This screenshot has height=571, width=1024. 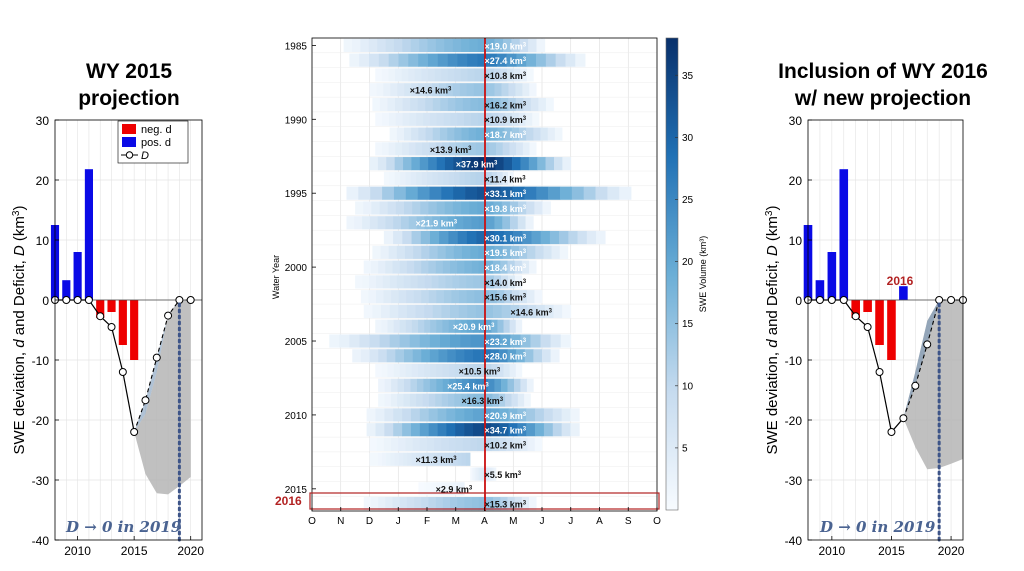 I want to click on legend-pos-label: pos. d, so click(x=156, y=143).